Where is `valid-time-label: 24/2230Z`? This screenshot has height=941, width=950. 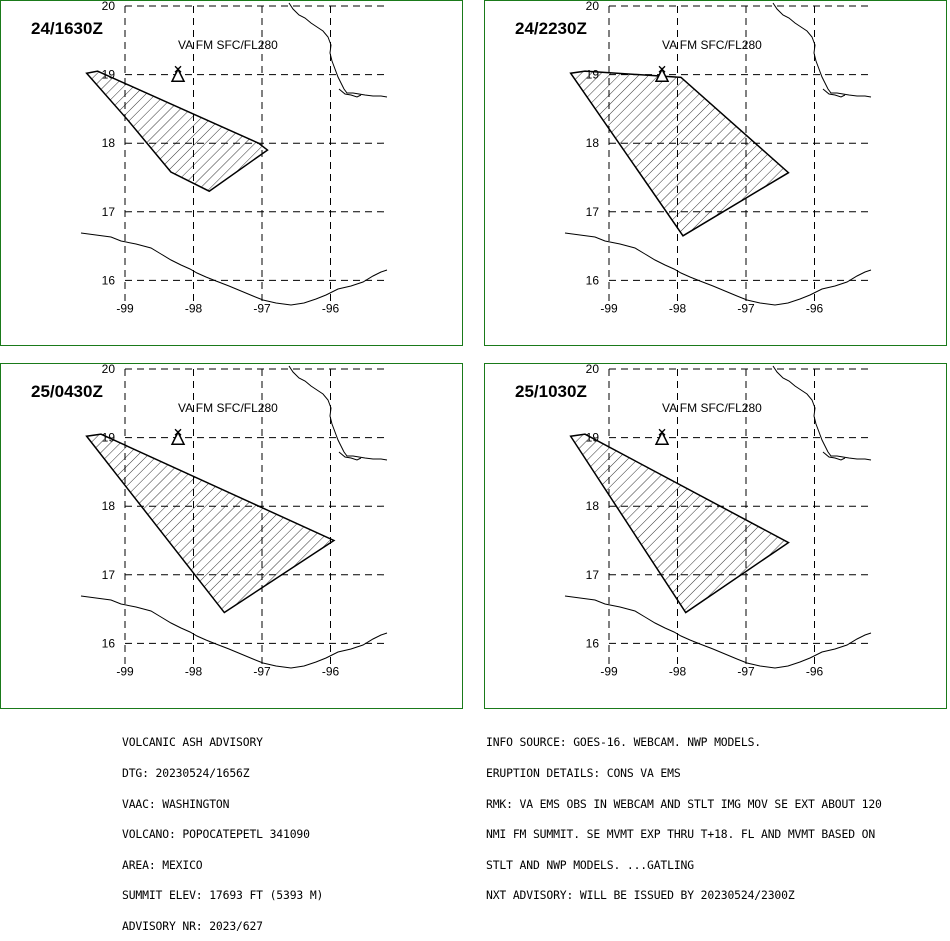
valid-time-label: 24/2230Z is located at coordinates (551, 28).